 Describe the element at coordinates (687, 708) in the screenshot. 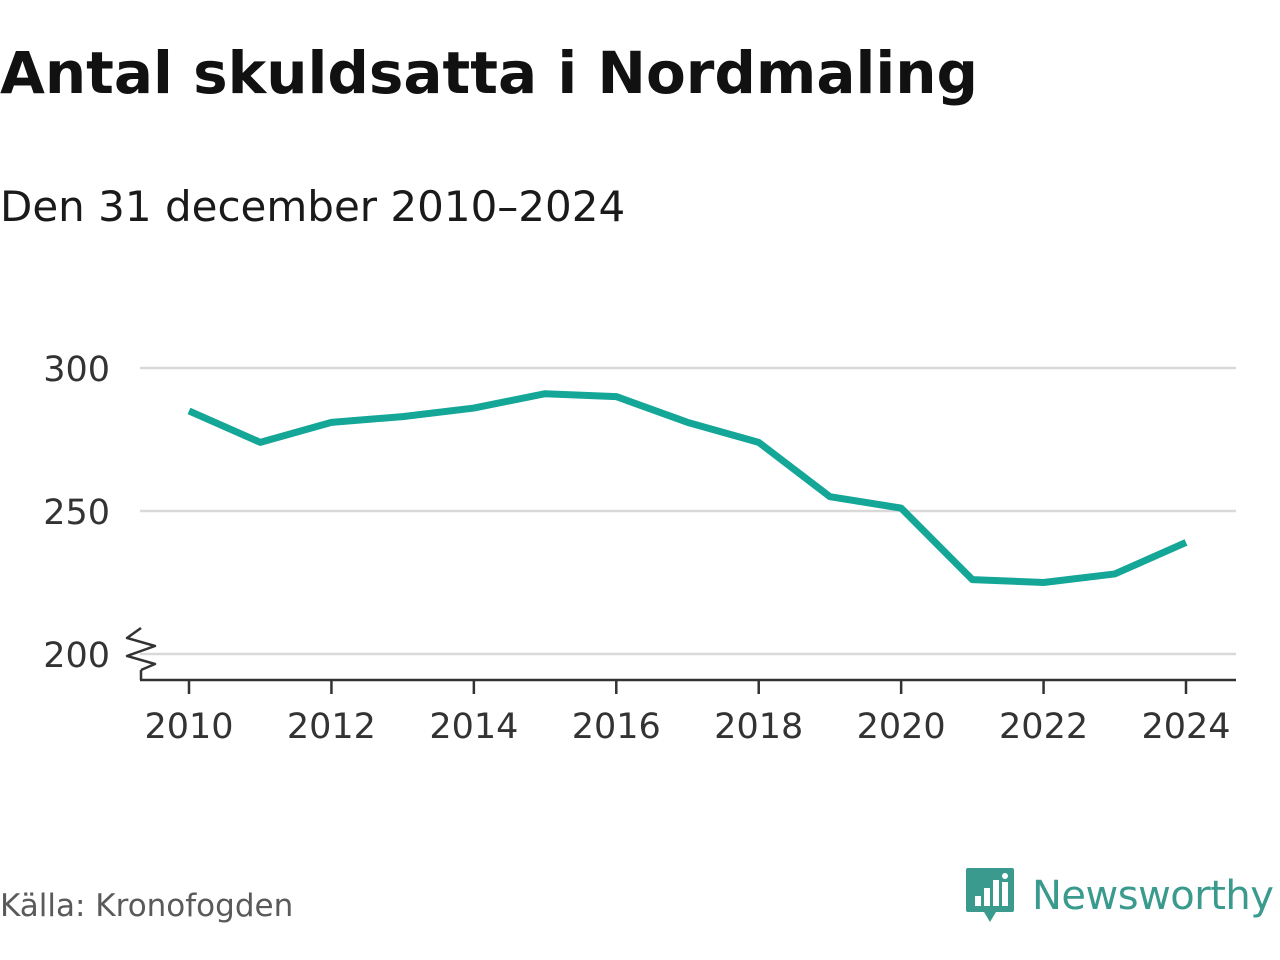

I see `x-axis: 2010 2012 2014 2016 2018 2020 2022 2024` at that location.